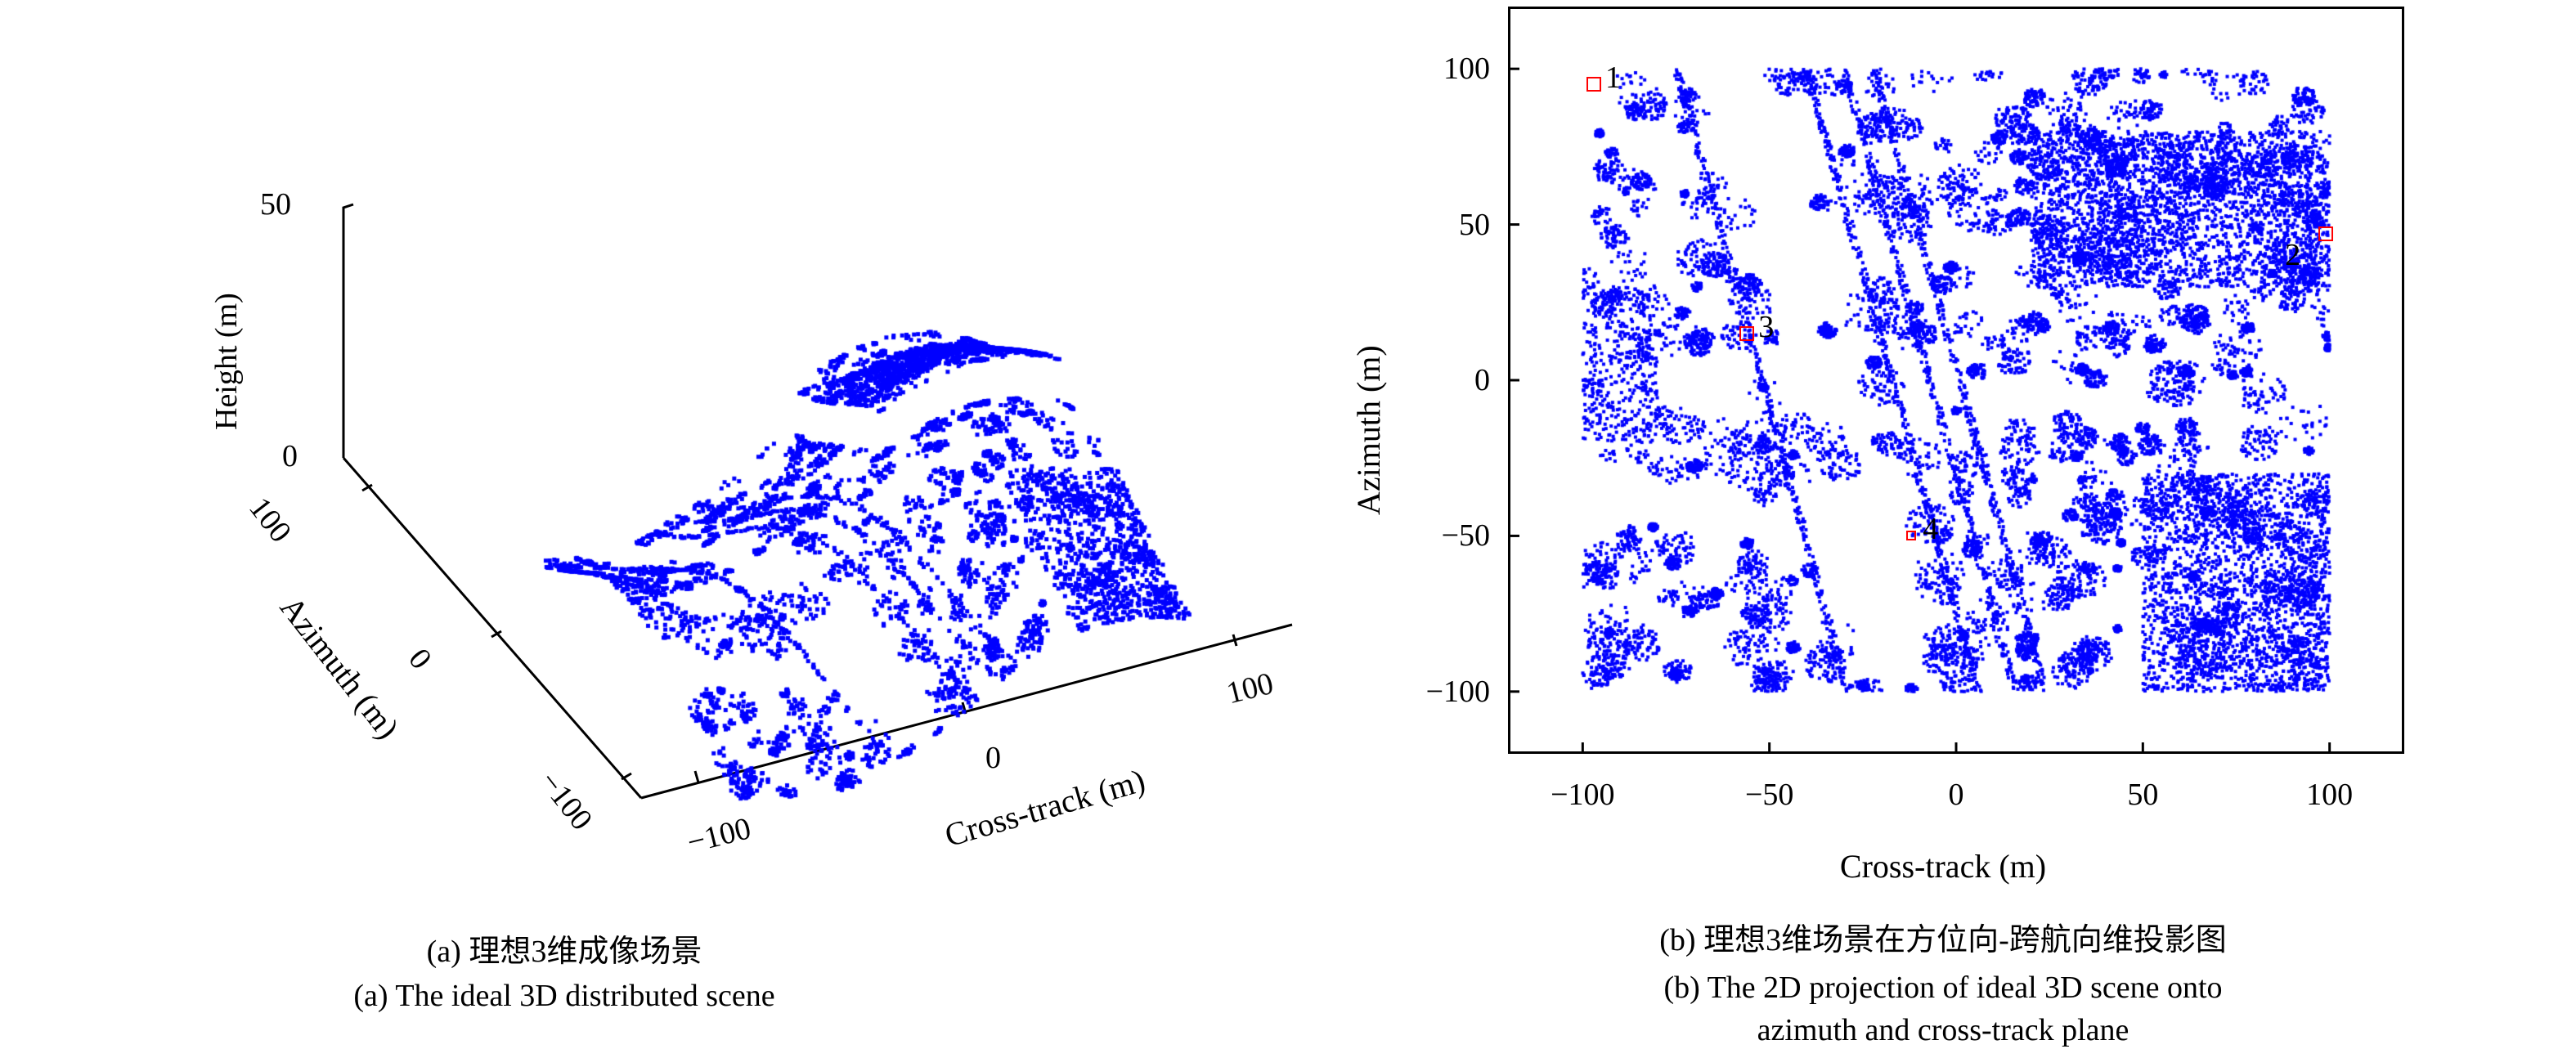  What do you see at coordinates (290, 456) in the screenshot?
I see `z-tick-label: 0` at bounding box center [290, 456].